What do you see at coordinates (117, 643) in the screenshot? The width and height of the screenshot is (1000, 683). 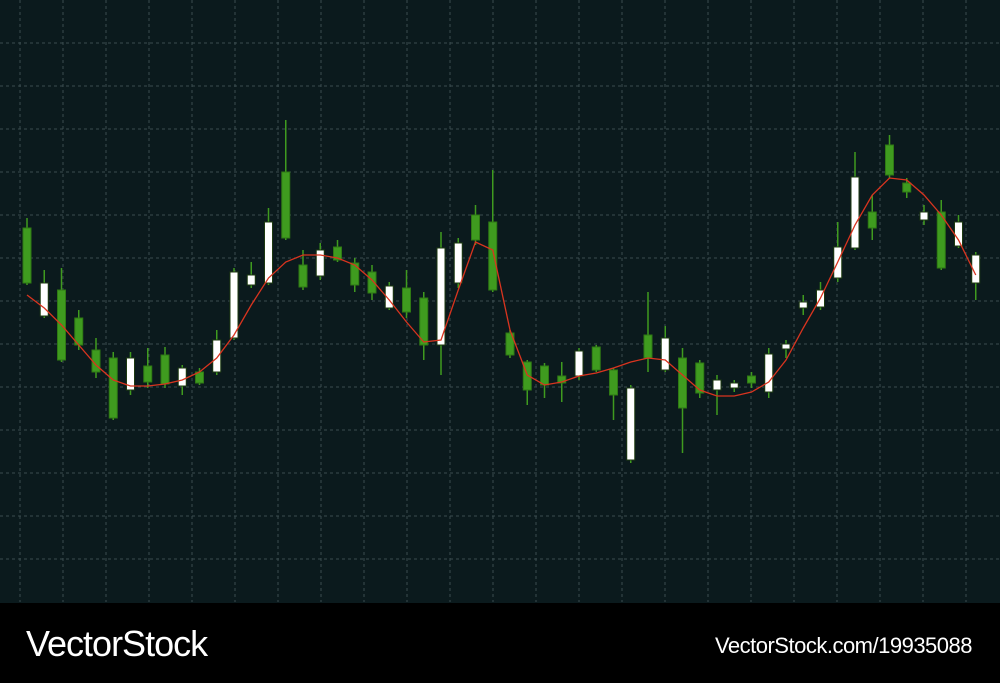 I see `brand: VectorStock` at bounding box center [117, 643].